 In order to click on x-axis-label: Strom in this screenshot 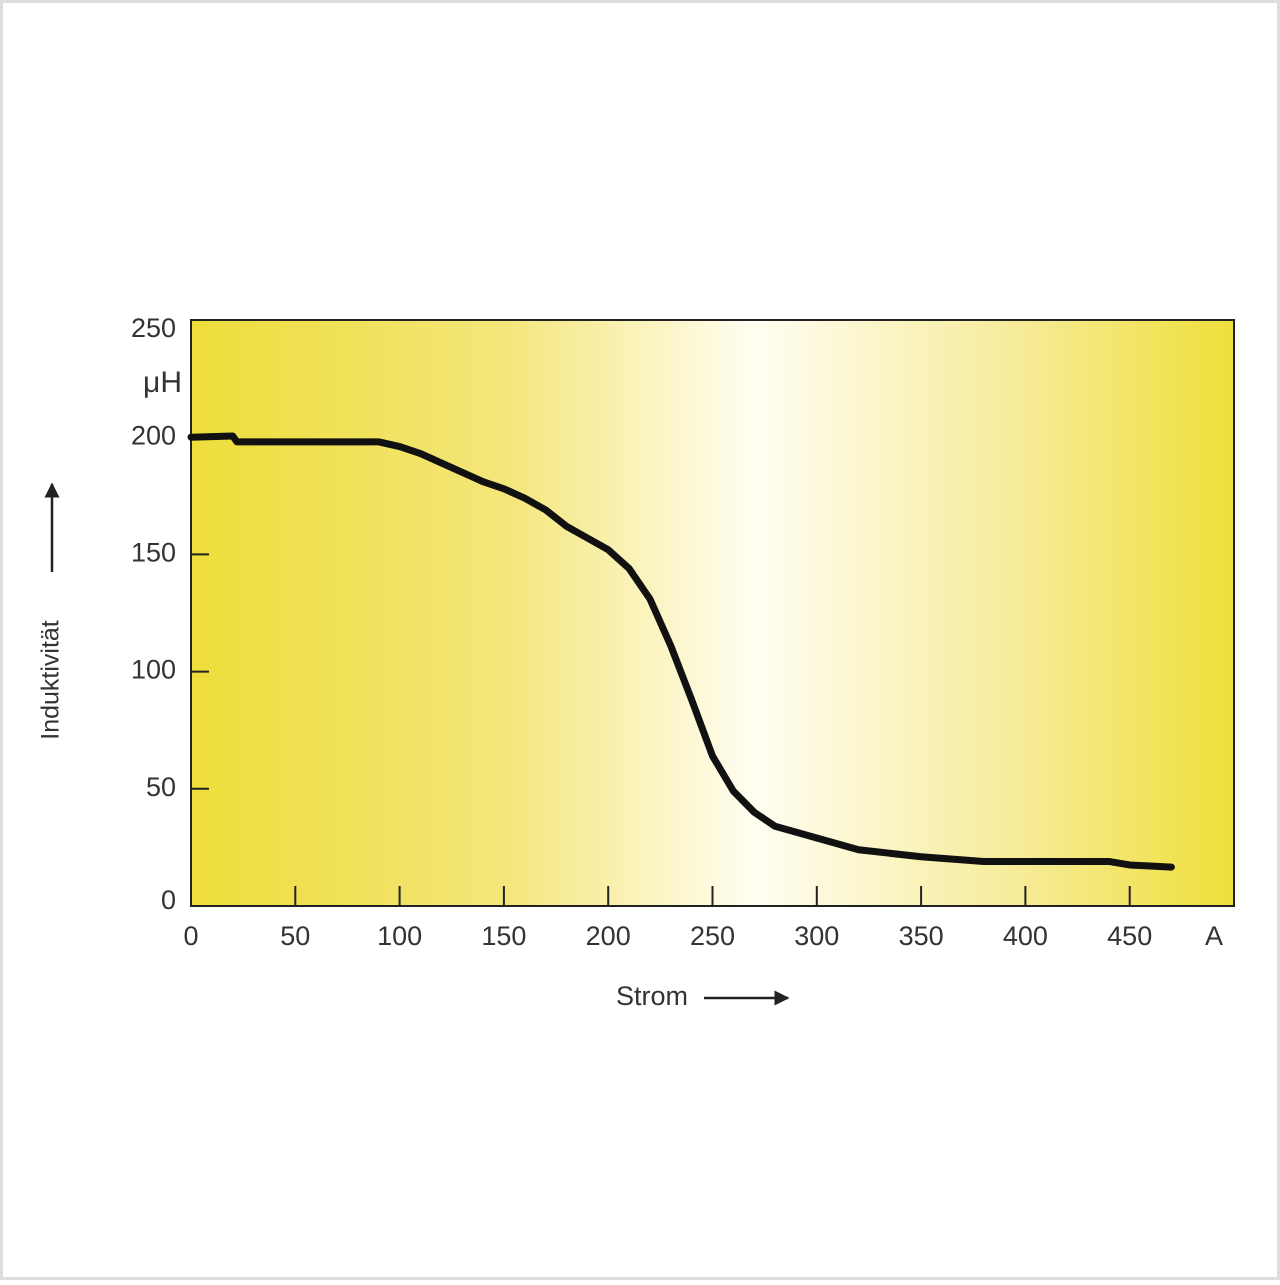, I will do `click(652, 996)`.